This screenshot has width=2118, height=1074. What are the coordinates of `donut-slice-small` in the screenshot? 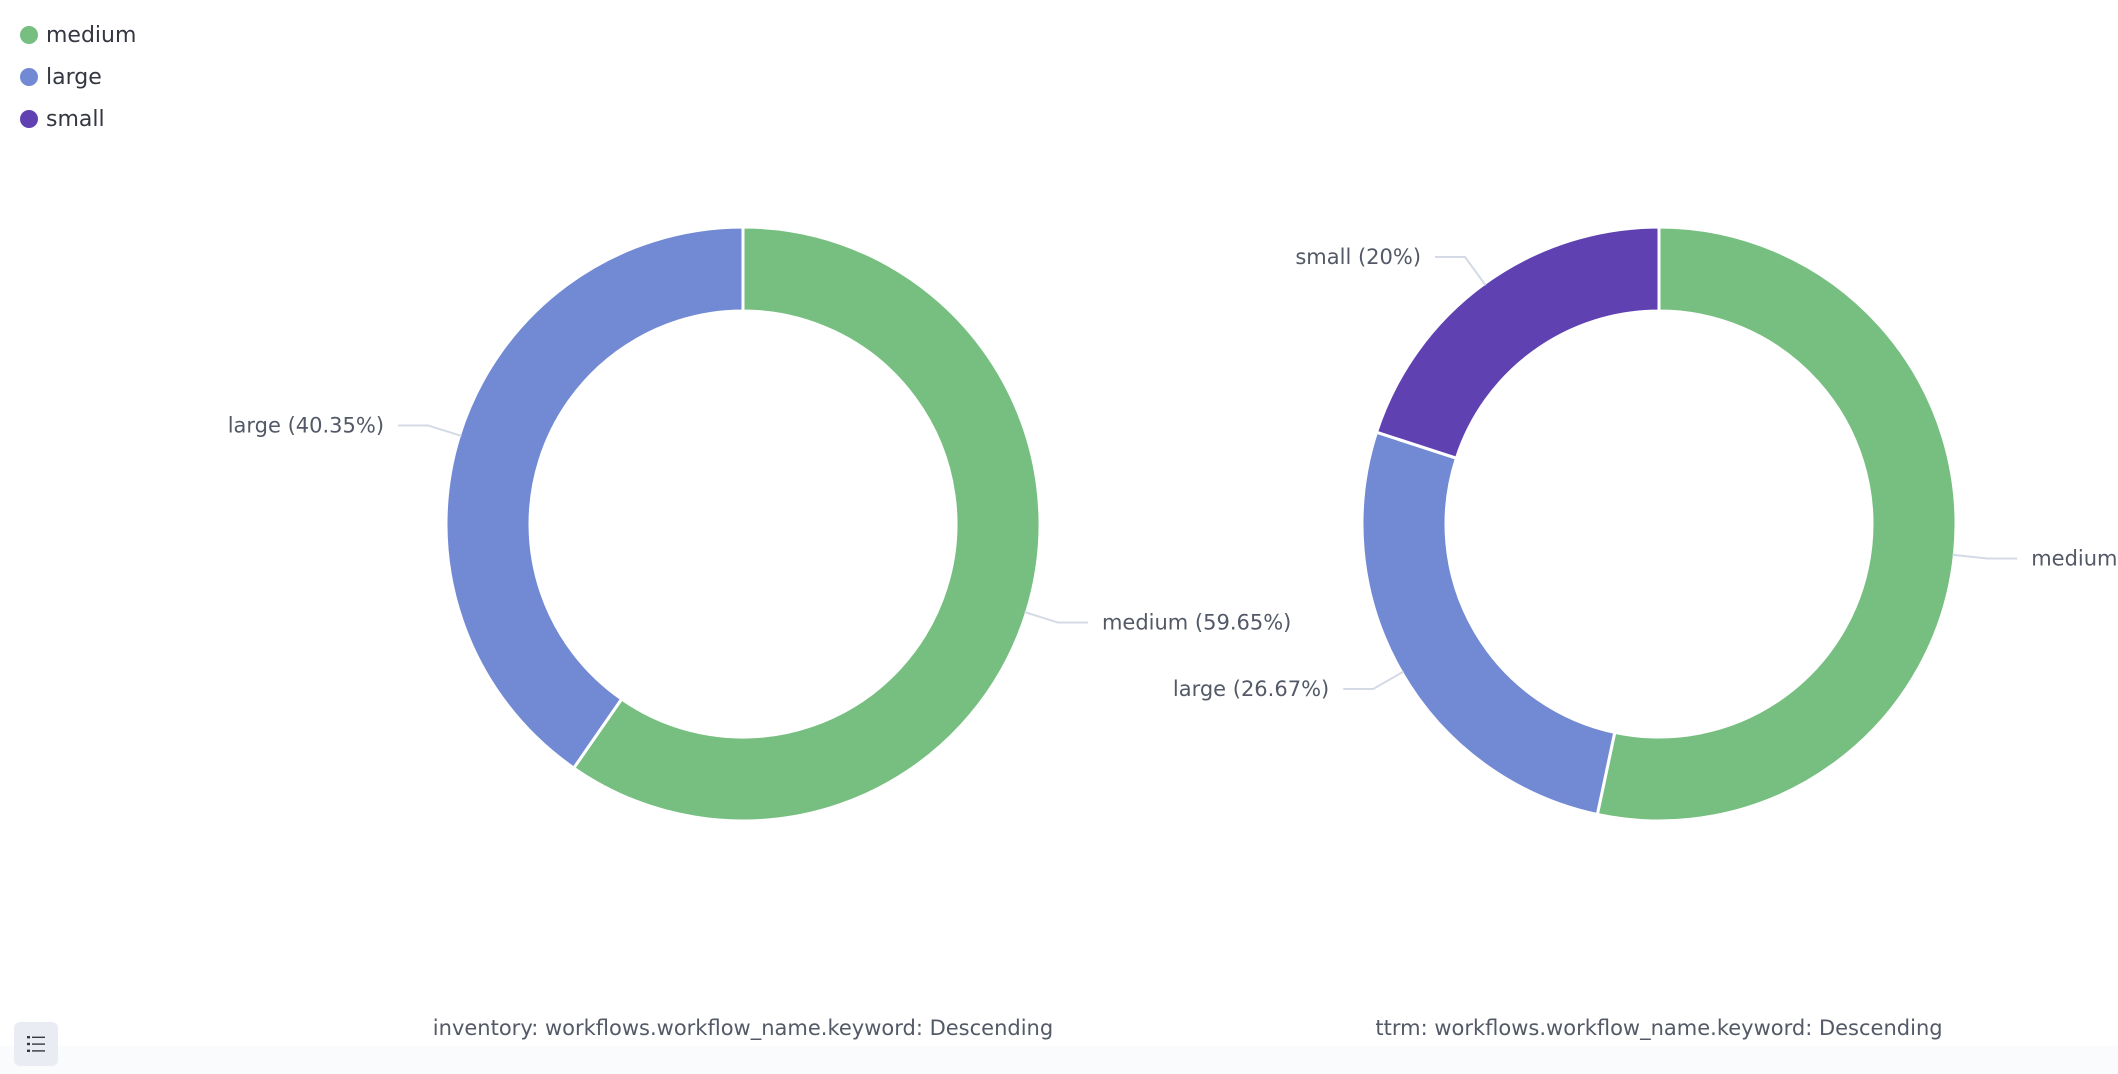 It's located at (1517, 343).